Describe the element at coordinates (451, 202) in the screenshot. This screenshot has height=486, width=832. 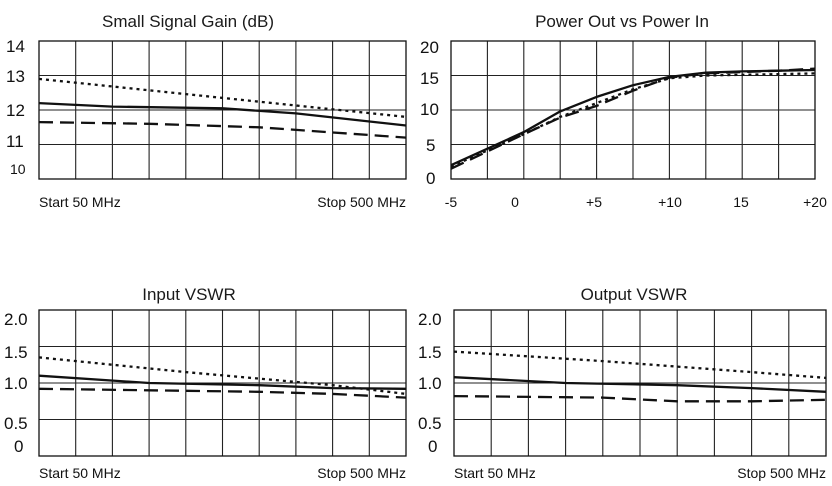
I see `power-x-tick-minus5: -5` at that location.